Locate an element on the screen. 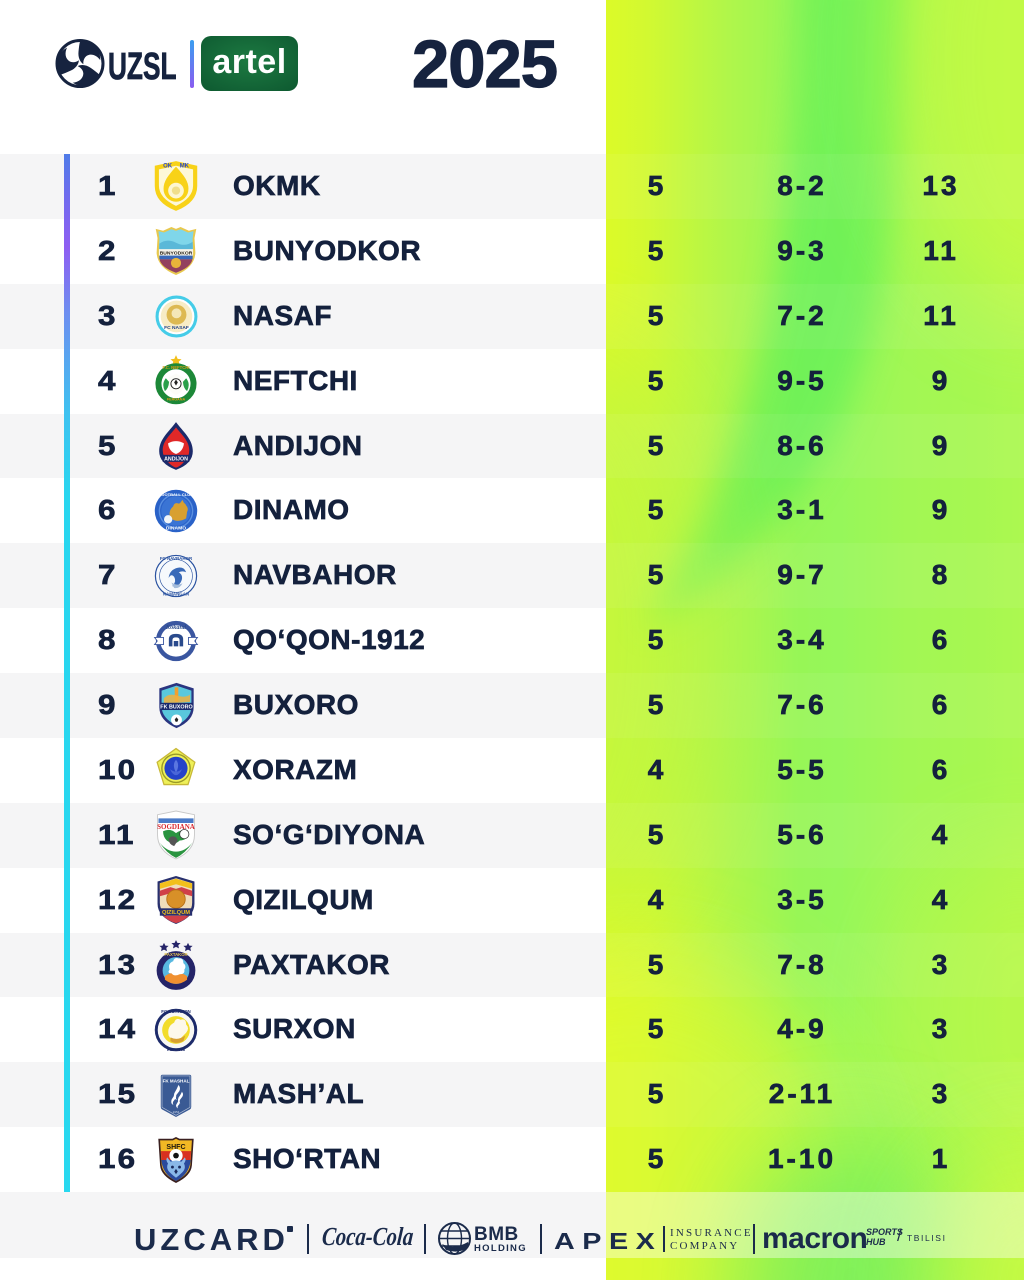 This screenshot has height=1280, width=1024. svg-text: F.C. NEFTCHI is located at coordinates (175, 367).